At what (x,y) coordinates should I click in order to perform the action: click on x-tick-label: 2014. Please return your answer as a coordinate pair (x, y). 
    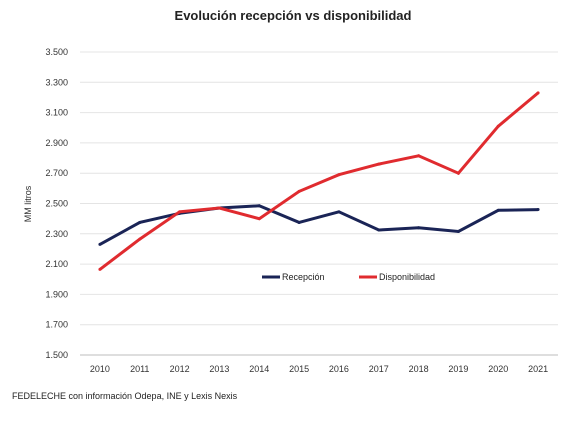
    Looking at the image, I should click on (259, 369).